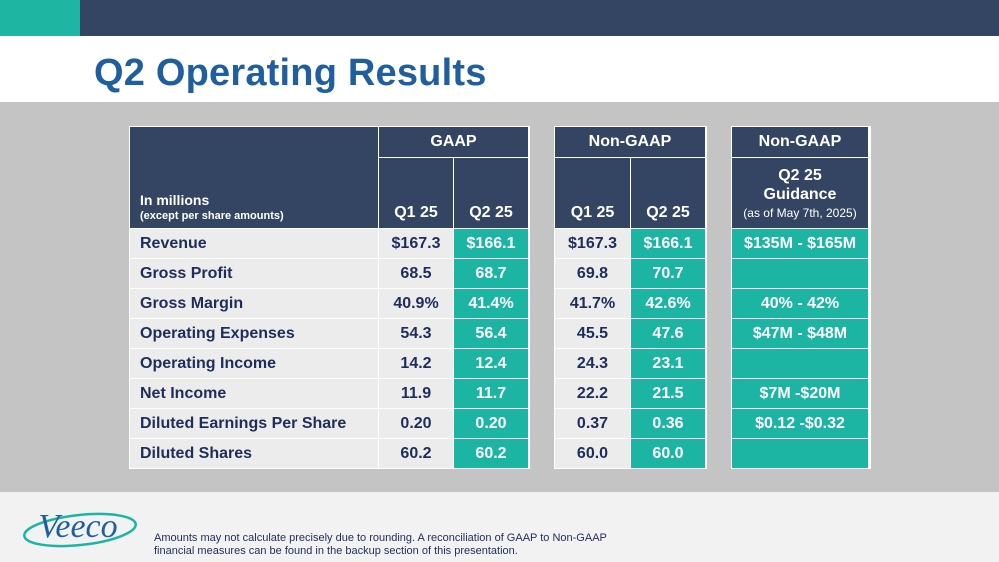 This screenshot has width=999, height=562. I want to click on nongaap-q1-cell: 0.37, so click(592, 423).